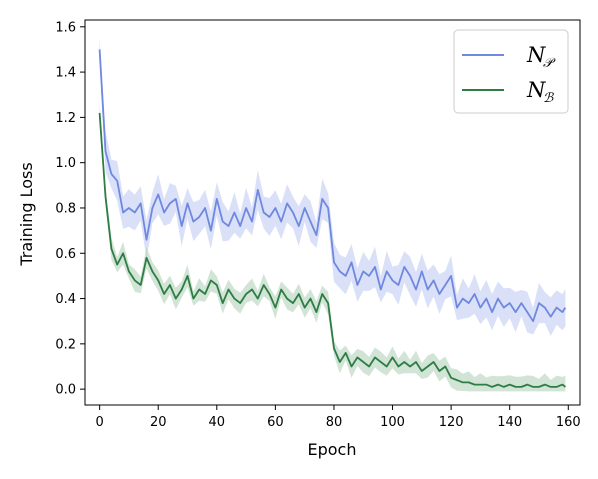  I want to click on legend-label-2: N, so click(536, 90).